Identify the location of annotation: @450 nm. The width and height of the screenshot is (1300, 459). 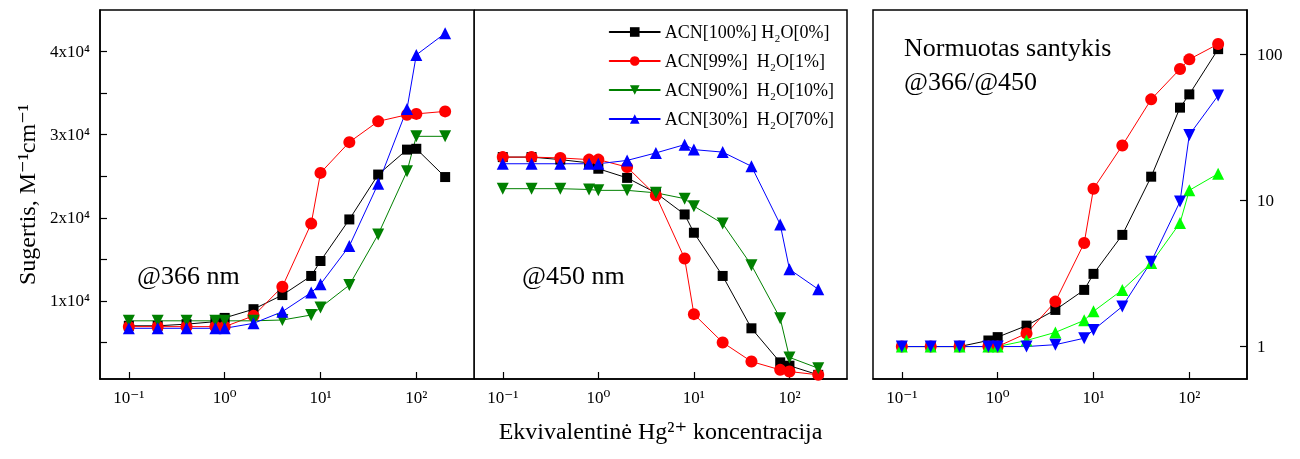
(573, 275).